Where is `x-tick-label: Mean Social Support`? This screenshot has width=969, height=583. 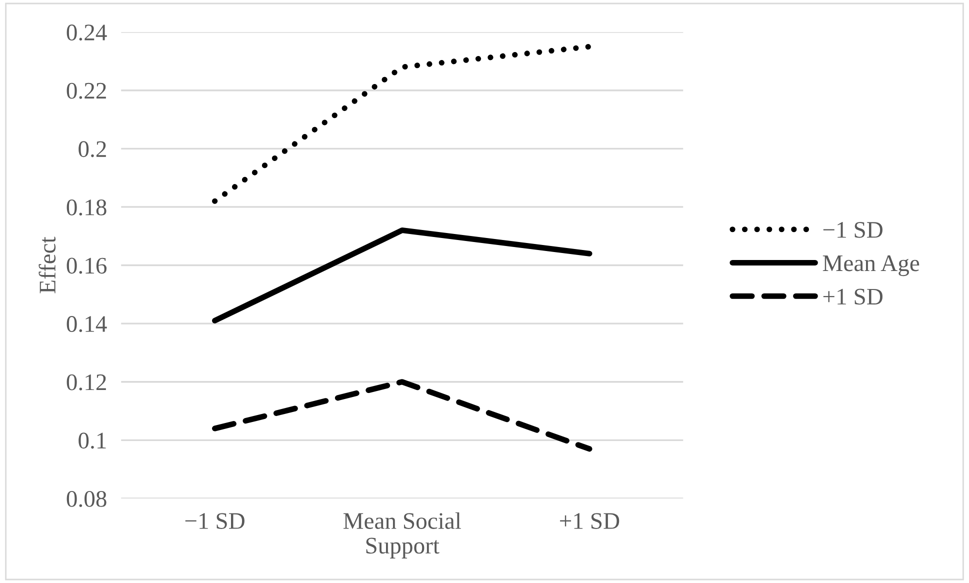 x-tick-label: Mean Social Support is located at coordinates (402, 535).